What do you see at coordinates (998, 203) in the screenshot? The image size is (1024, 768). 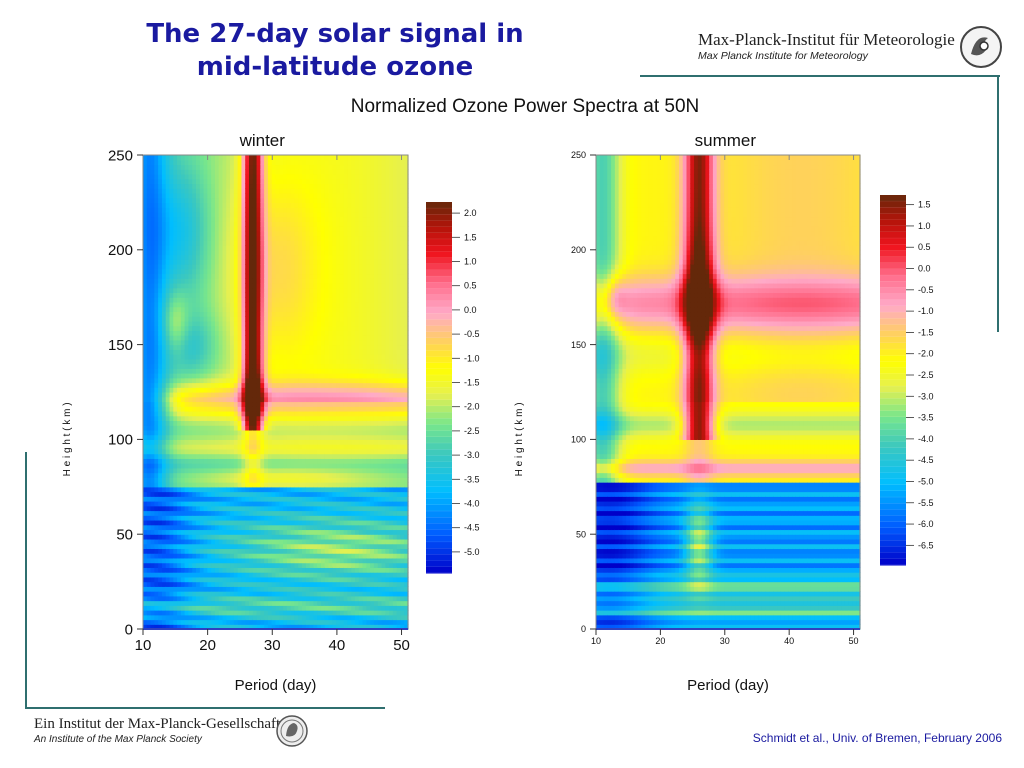 I see `header-rule-vertical` at bounding box center [998, 203].